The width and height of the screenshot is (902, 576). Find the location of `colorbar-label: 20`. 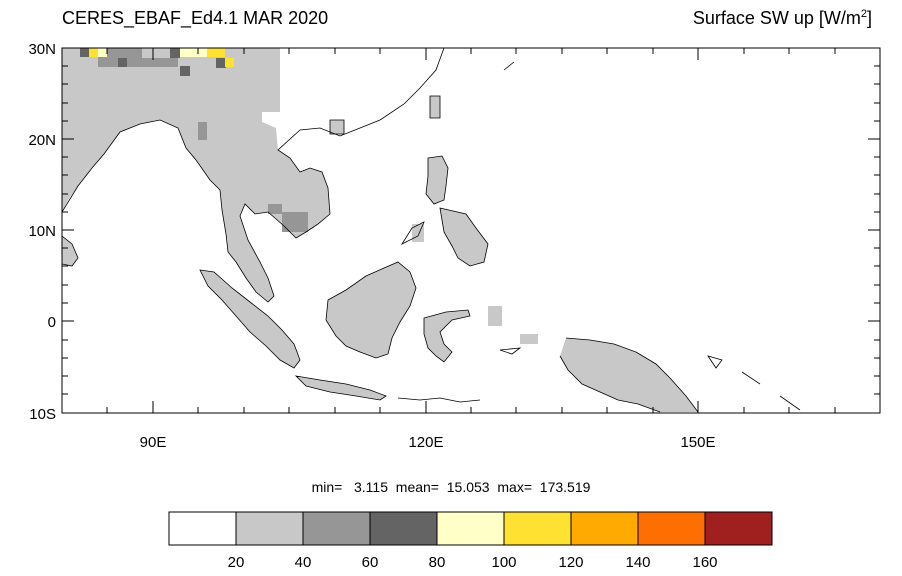

colorbar-label: 20 is located at coordinates (236, 562).